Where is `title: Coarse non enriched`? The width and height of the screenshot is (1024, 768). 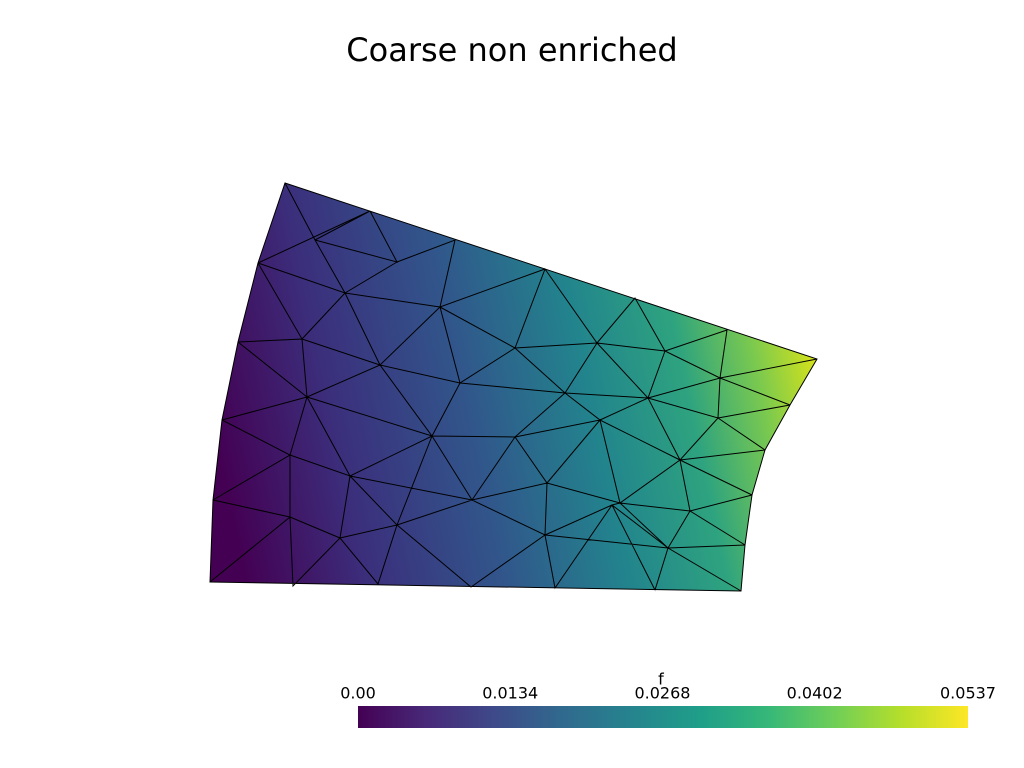
title: Coarse non enriched is located at coordinates (511, 50).